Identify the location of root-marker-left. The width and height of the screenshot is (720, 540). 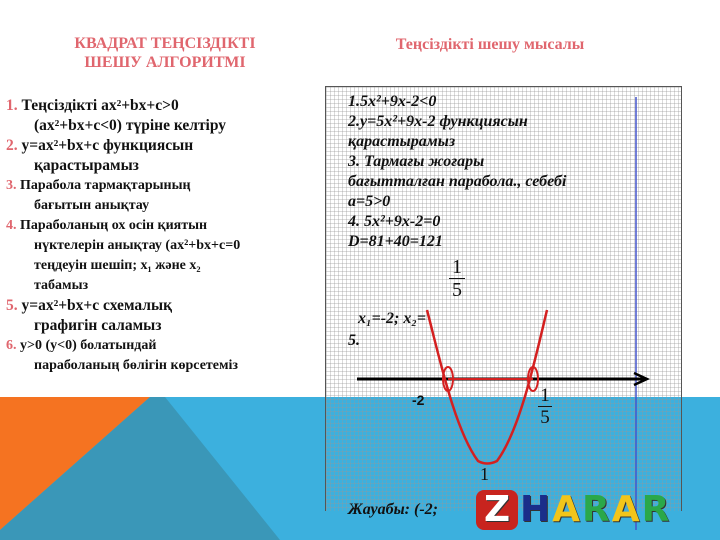
(448, 379).